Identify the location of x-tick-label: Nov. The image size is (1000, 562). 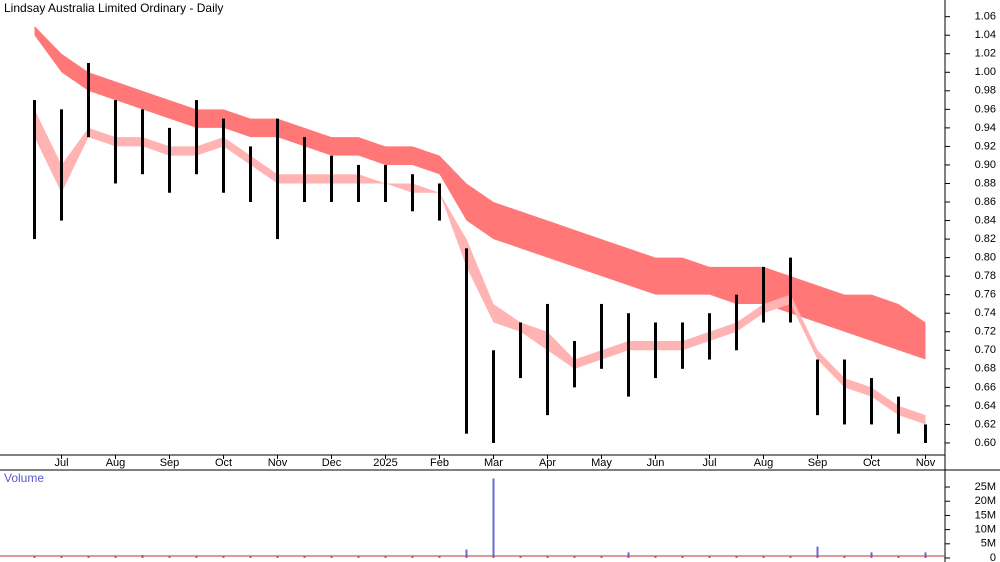
(278, 463).